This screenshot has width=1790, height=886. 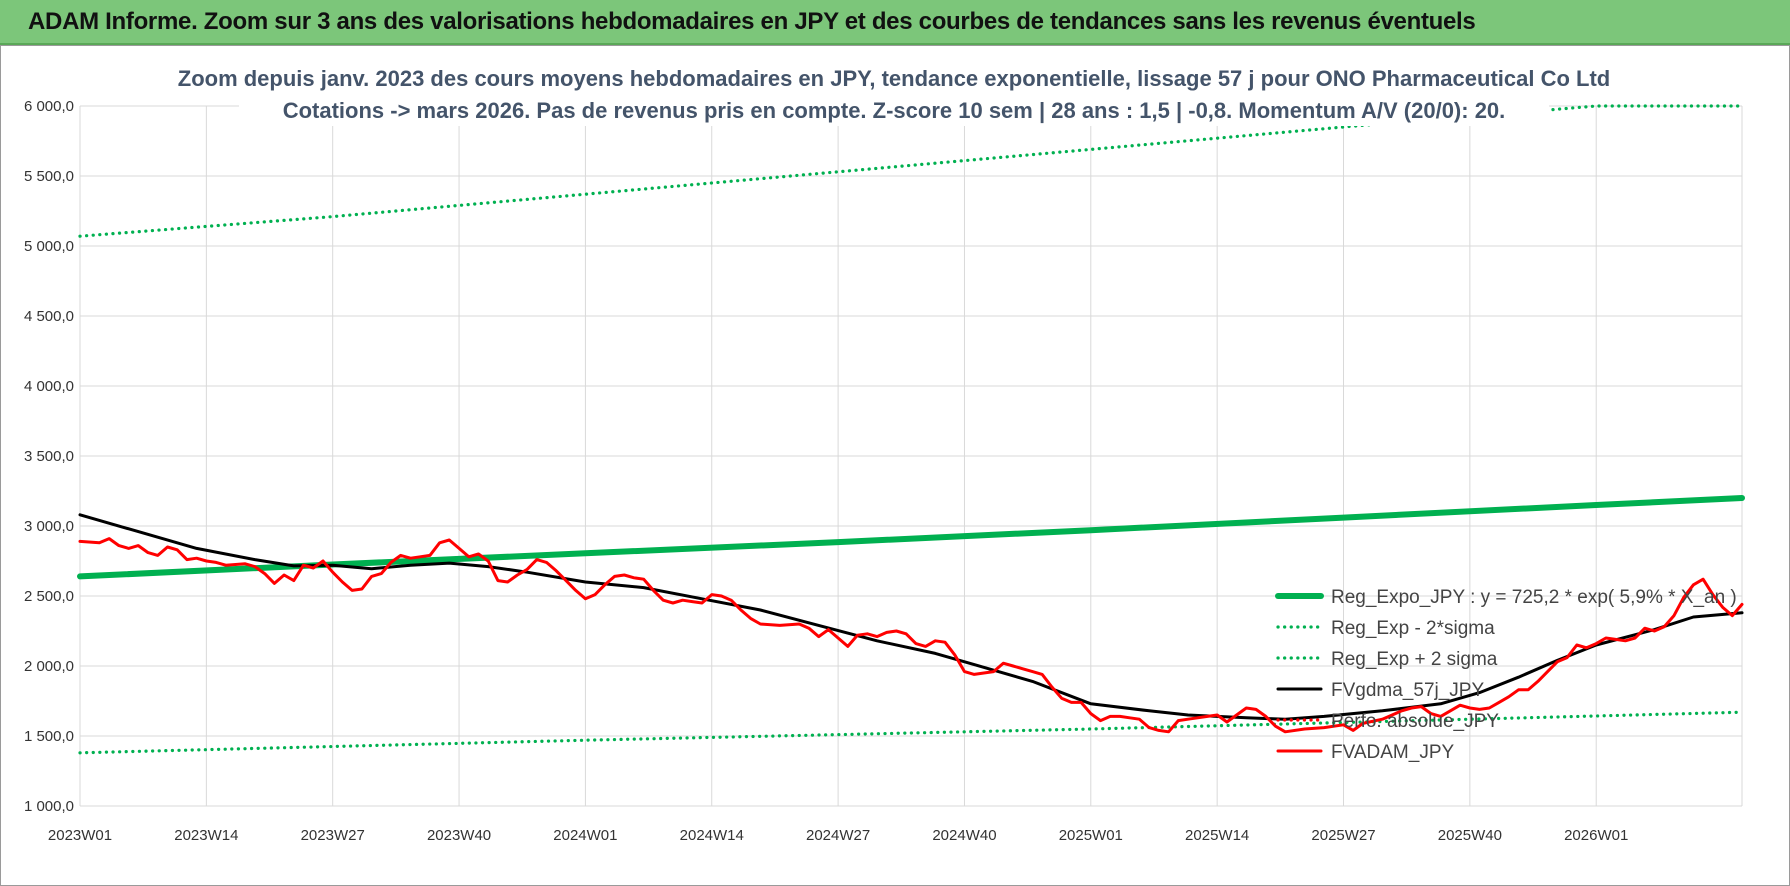 I want to click on x-tick-label: 2023W27, so click(x=333, y=835).